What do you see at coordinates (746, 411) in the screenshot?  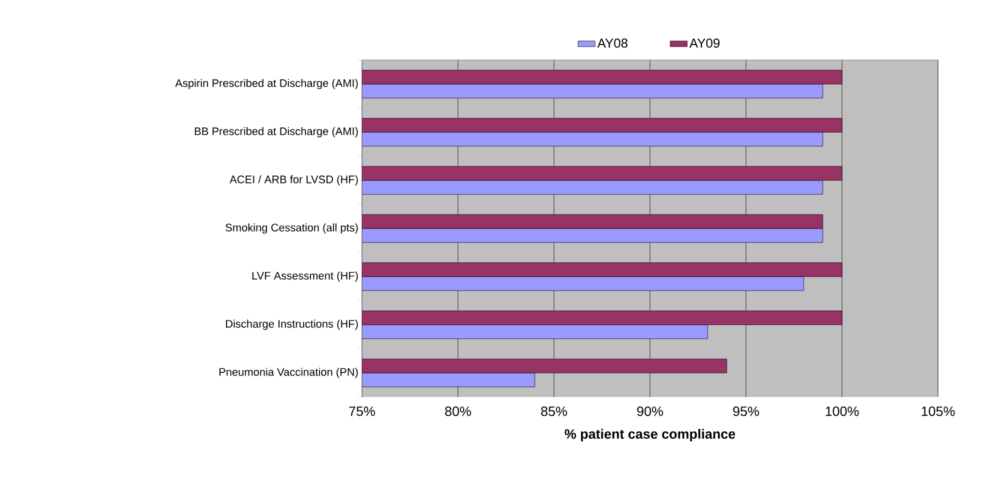 I see `x-tick-label: 95%` at bounding box center [746, 411].